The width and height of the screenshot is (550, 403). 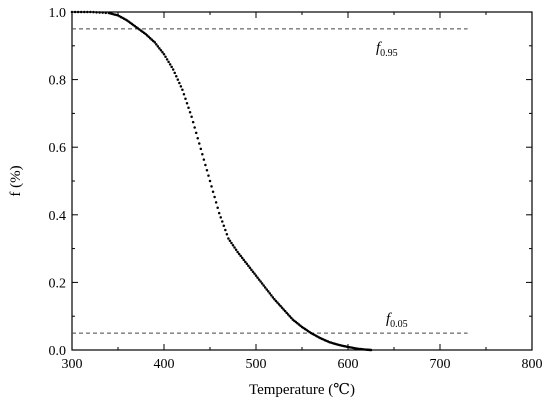 I want to click on annotation-f095: f0.95, so click(x=387, y=49).